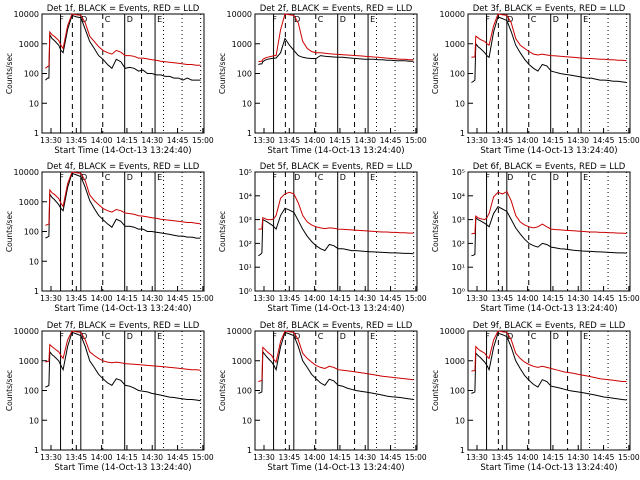  I want to click on plot-title: Det 4f, BLACK = Events, RED = LLD, so click(123, 167).